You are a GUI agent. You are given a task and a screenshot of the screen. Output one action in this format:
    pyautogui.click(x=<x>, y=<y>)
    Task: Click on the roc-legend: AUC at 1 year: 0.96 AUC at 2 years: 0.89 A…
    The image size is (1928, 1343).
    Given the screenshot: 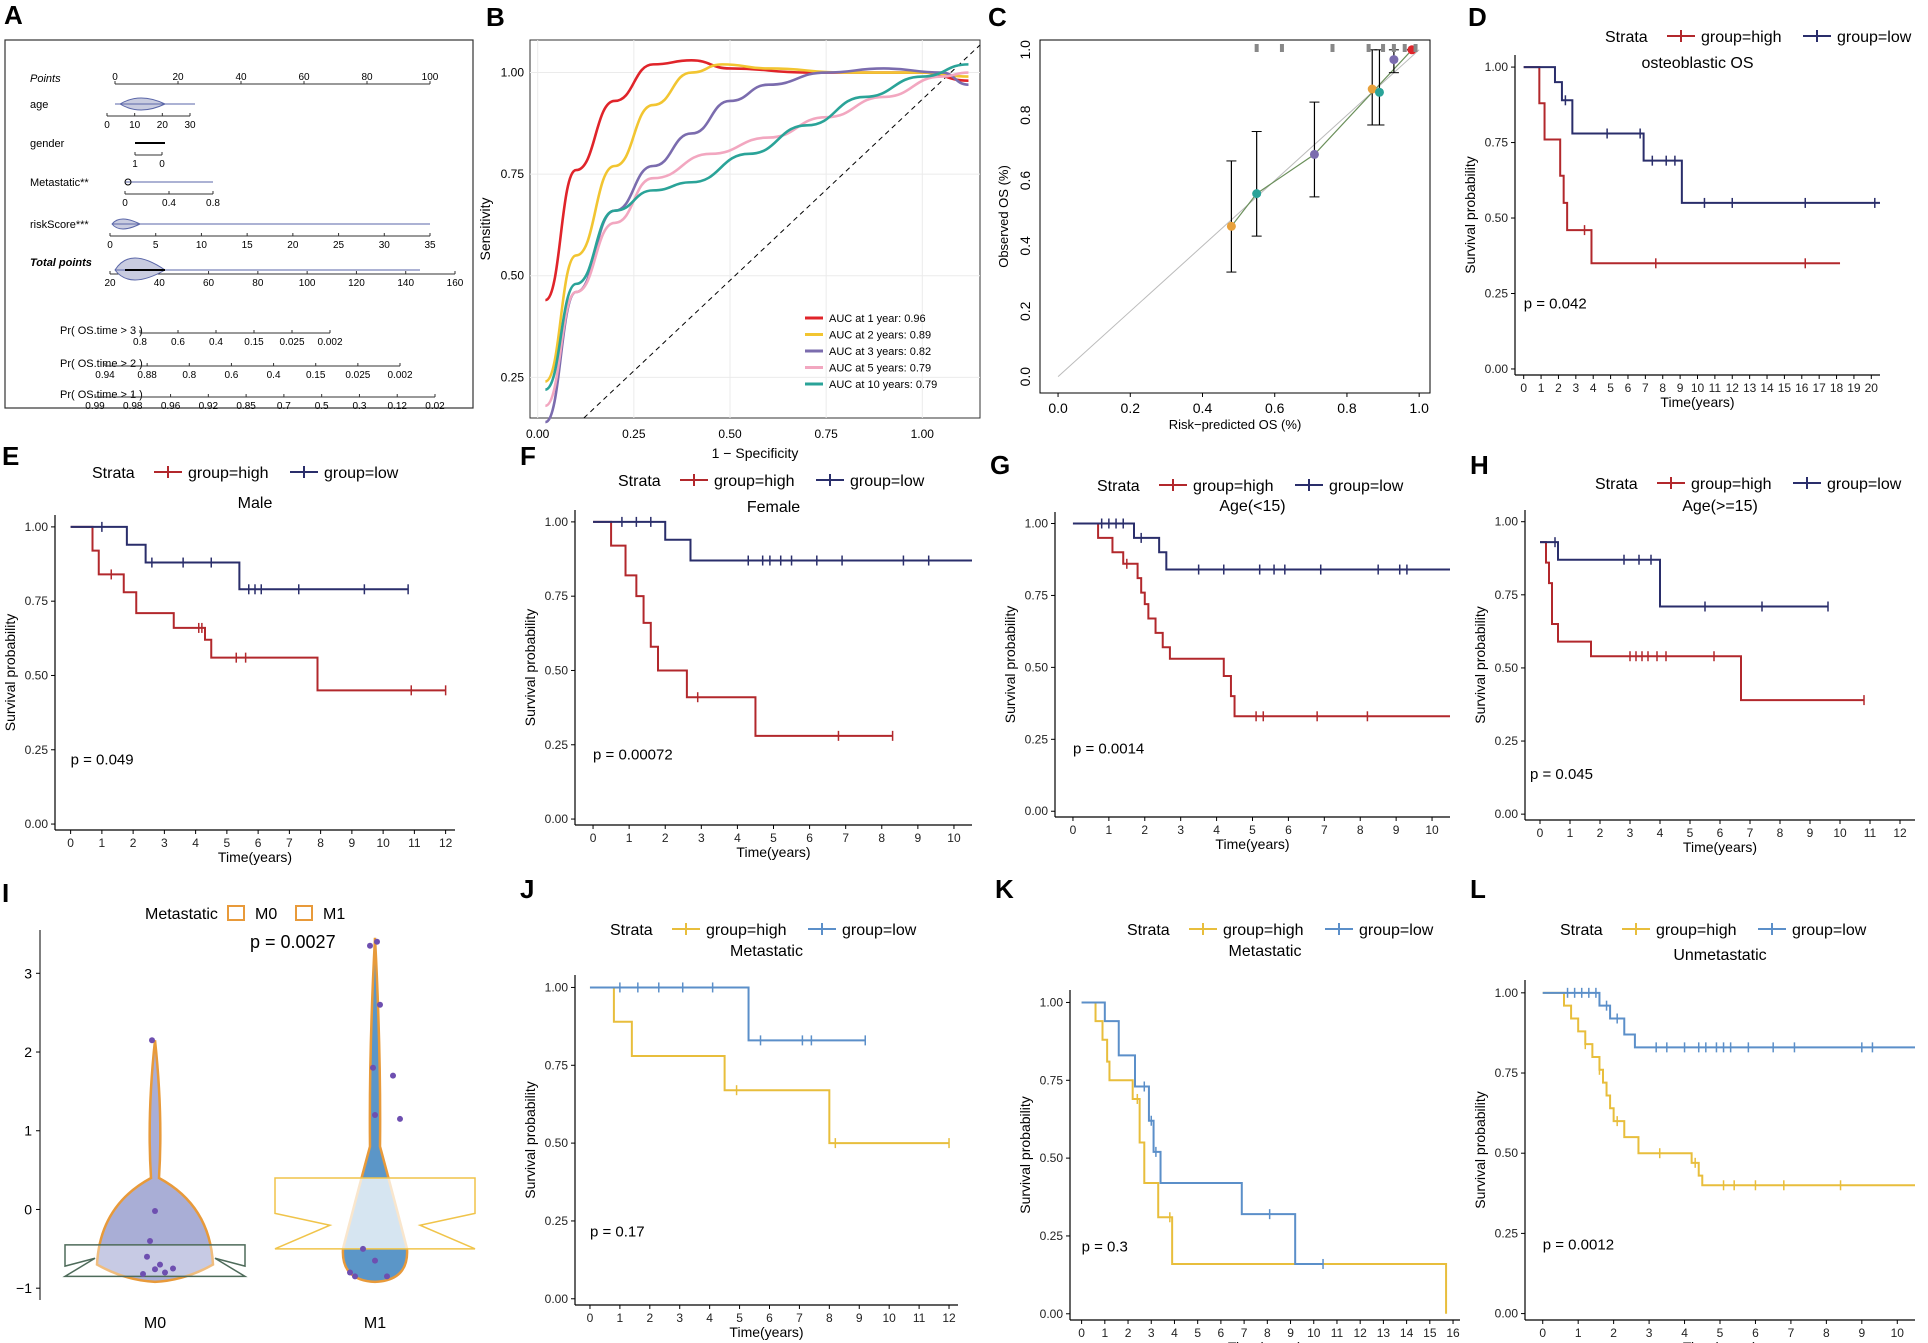 What is the action you would take?
    pyautogui.click(x=871, y=352)
    